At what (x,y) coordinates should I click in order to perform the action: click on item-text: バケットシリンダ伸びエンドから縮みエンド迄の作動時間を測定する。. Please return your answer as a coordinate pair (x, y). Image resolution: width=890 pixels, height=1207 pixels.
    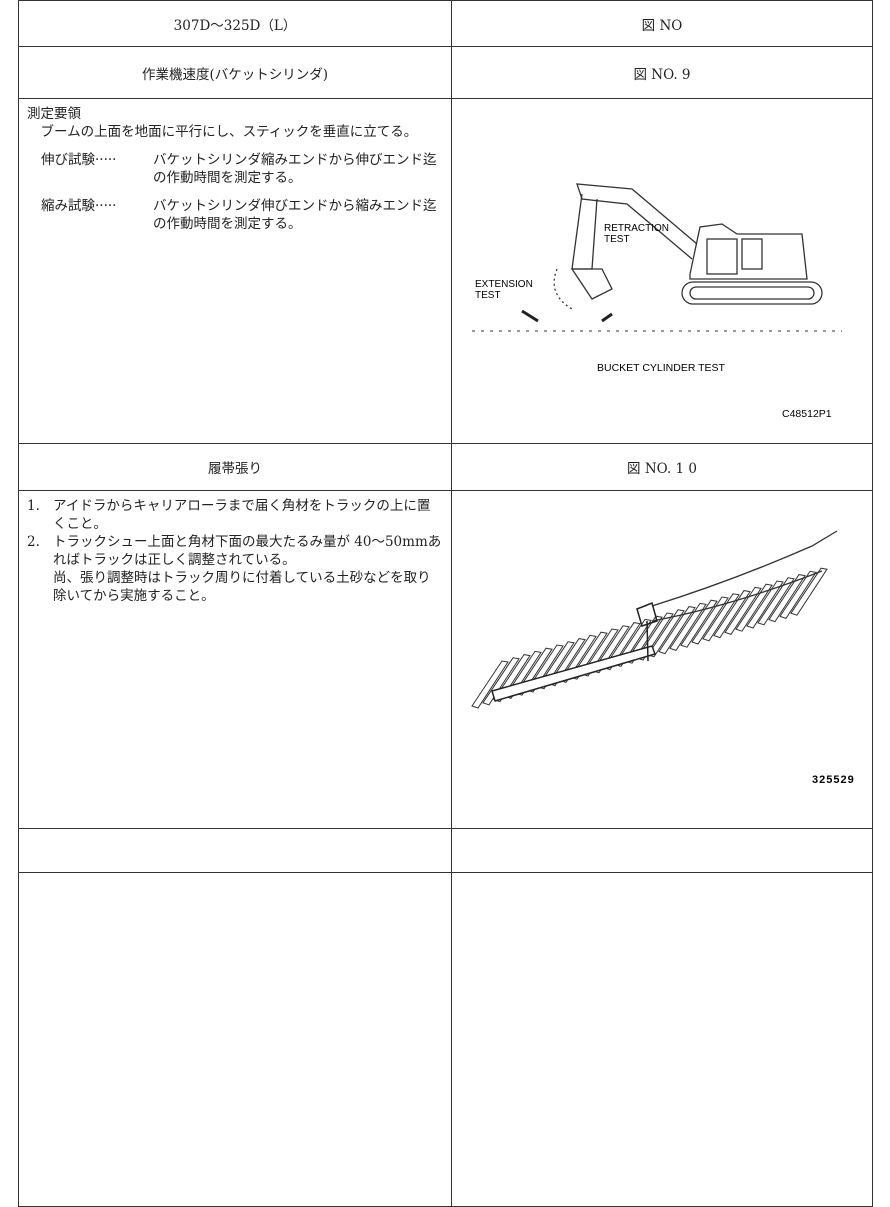
    Looking at the image, I should click on (295, 215).